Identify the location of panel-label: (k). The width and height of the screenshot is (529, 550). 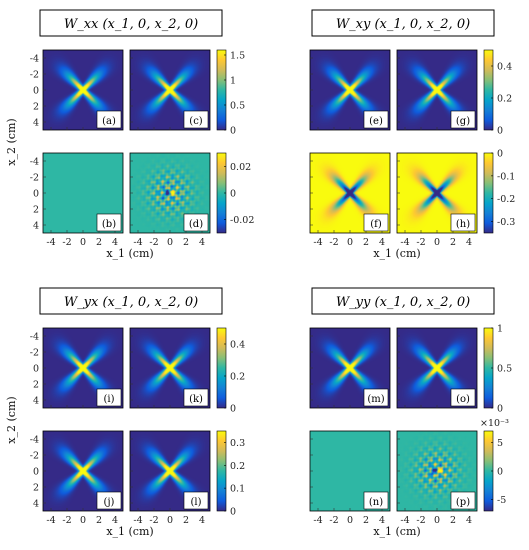
(196, 399).